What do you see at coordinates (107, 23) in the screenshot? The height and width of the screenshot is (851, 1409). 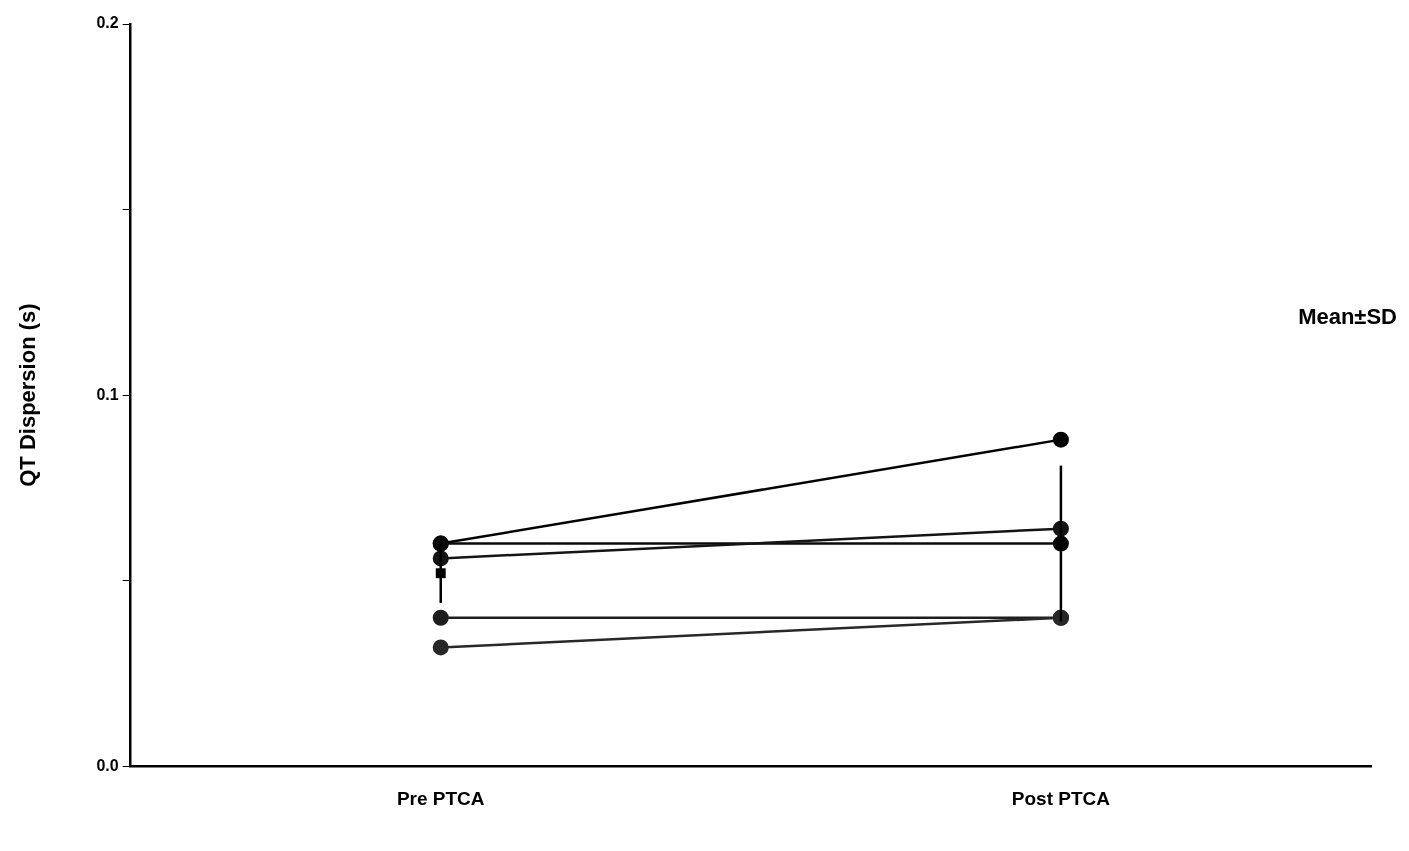 I see `y-tick-label: 0.2` at bounding box center [107, 23].